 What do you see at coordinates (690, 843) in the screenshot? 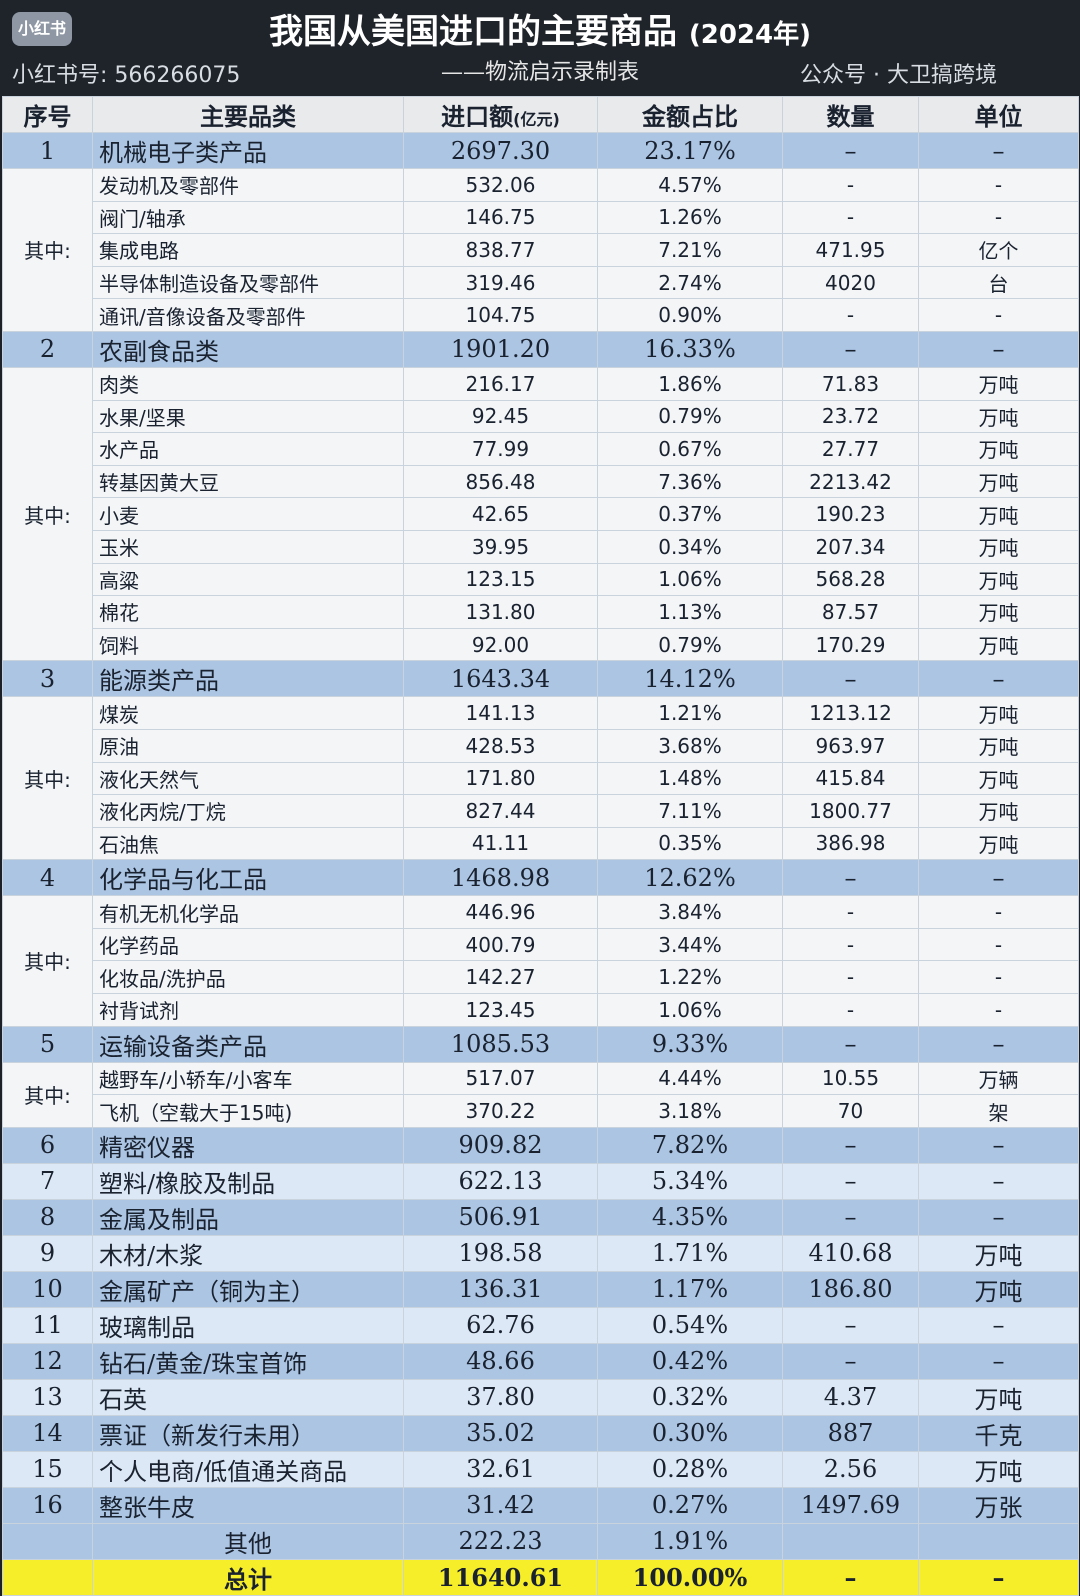
I see `share-cell: 0.35%` at bounding box center [690, 843].